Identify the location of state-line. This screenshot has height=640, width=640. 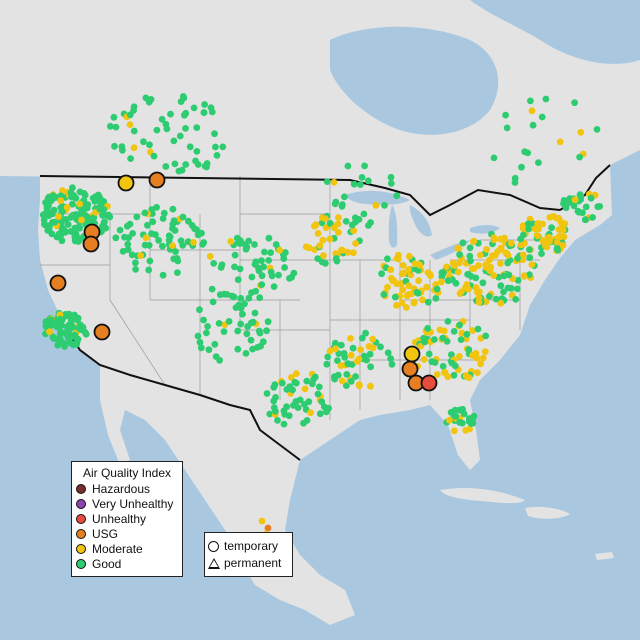
(137, 342).